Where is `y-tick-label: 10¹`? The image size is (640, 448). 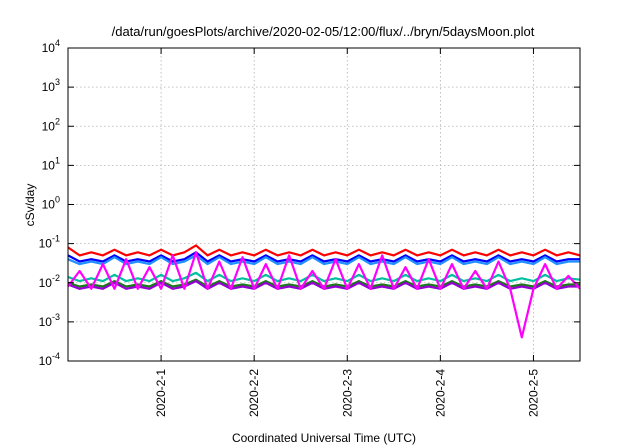 y-tick-label: 10¹ is located at coordinates (51, 163).